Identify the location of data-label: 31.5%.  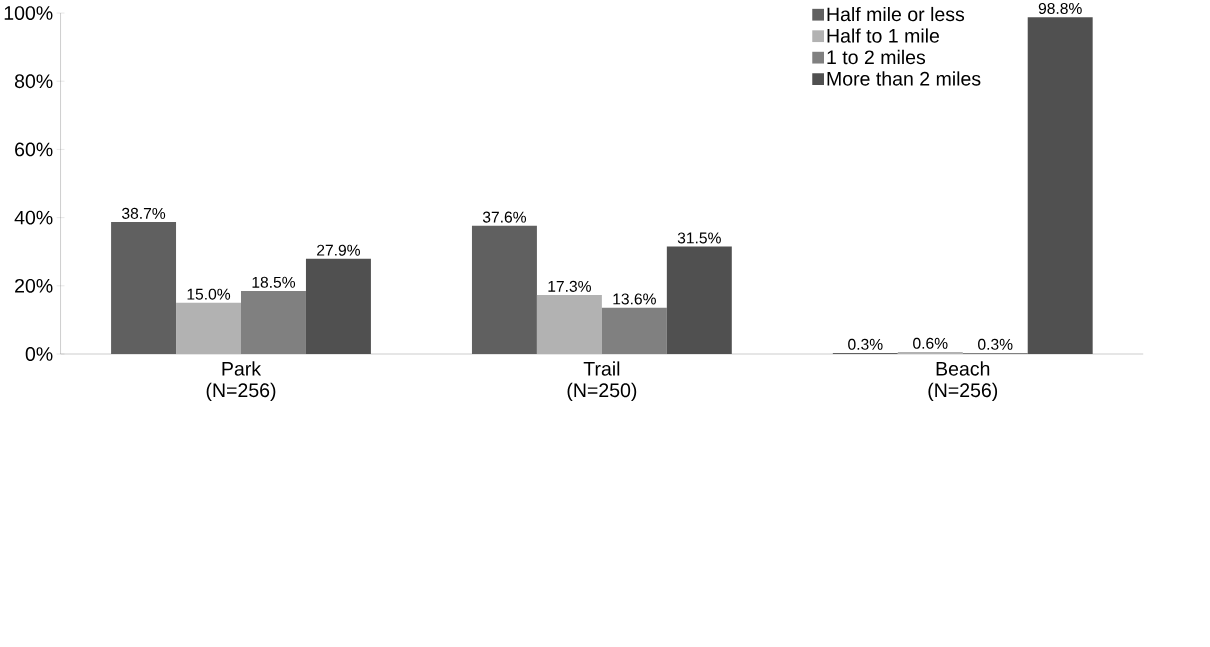
(699, 238).